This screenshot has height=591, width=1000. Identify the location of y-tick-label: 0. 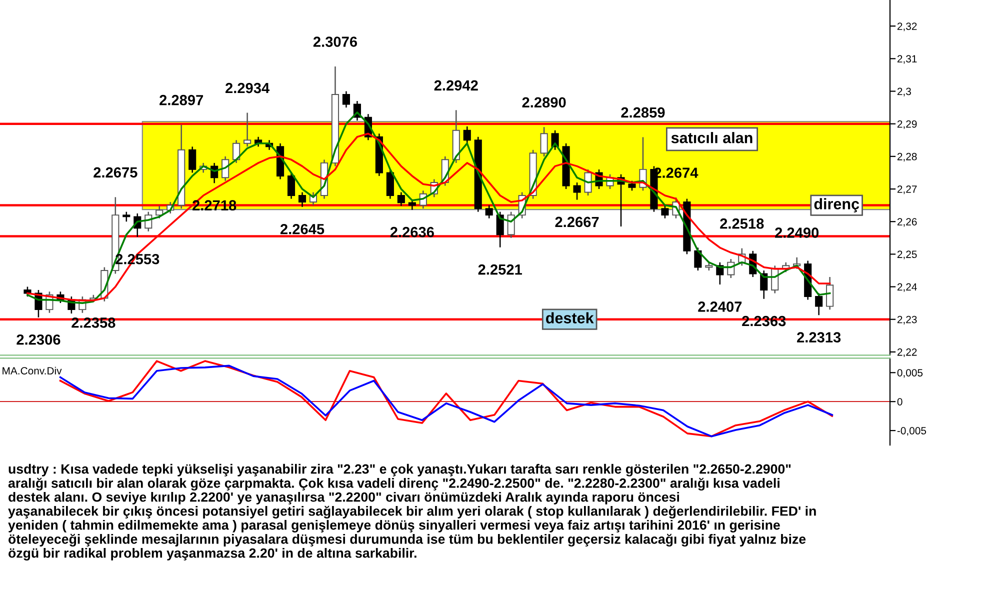
(899, 402).